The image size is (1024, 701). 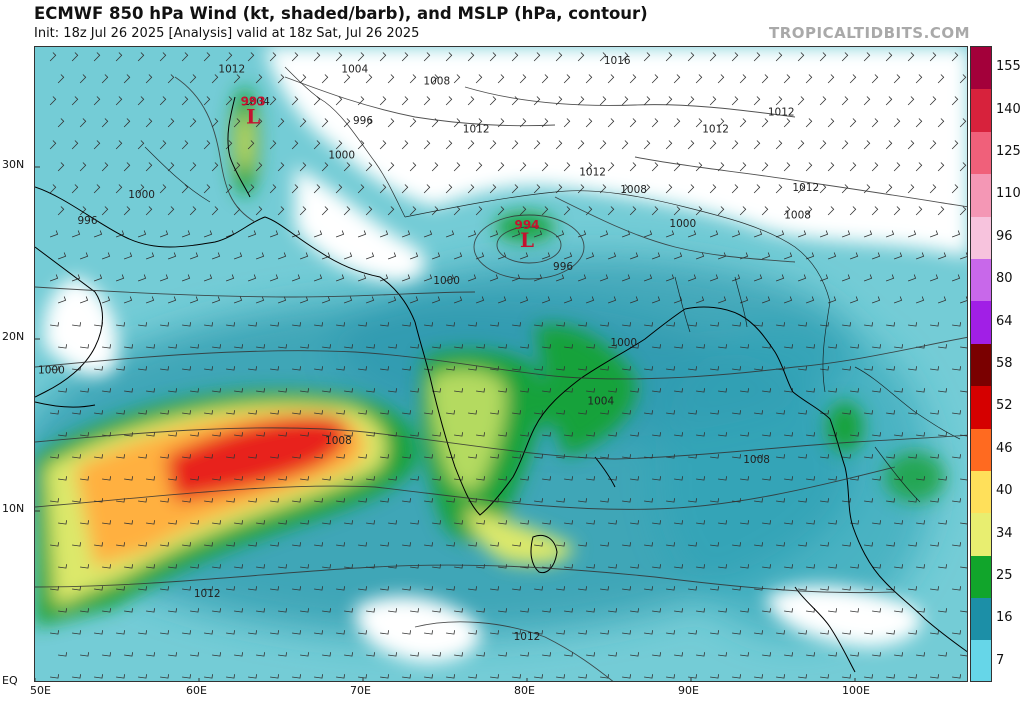 What do you see at coordinates (869, 33) in the screenshot?
I see `brand-watermark: TROPICALTIDBITS.COM` at bounding box center [869, 33].